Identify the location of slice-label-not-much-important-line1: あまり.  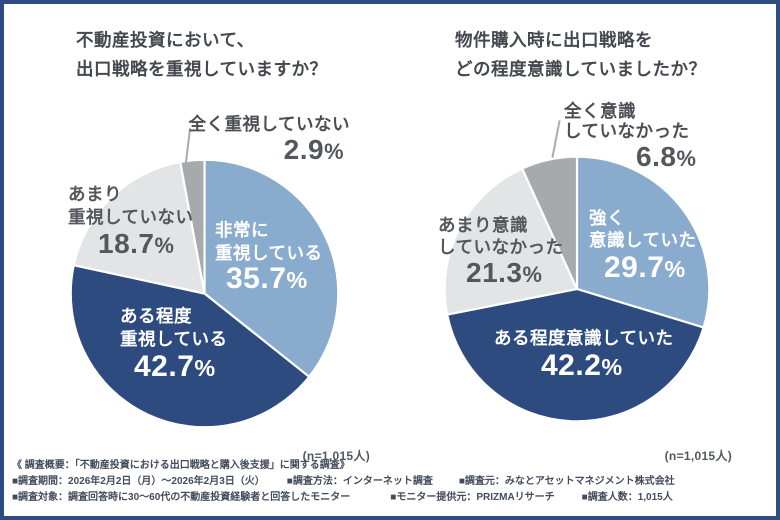
(95, 194).